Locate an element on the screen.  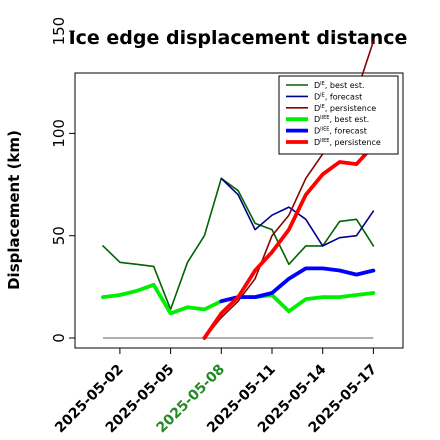
legend-label: DIE, forecast is located at coordinates (338, 96).